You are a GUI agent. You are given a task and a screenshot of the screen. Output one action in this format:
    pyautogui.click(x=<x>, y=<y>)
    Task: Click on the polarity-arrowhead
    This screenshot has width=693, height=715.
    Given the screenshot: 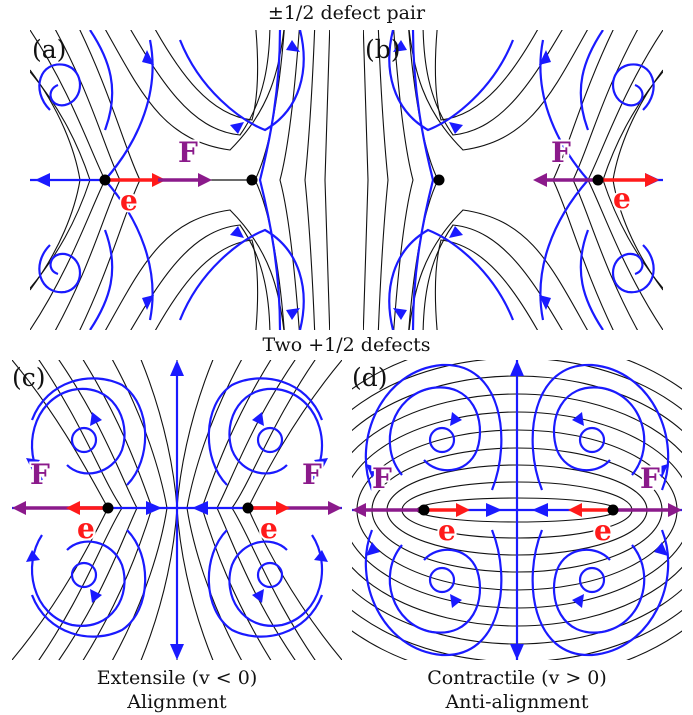 What is the action you would take?
    pyautogui.click(x=652, y=180)
    